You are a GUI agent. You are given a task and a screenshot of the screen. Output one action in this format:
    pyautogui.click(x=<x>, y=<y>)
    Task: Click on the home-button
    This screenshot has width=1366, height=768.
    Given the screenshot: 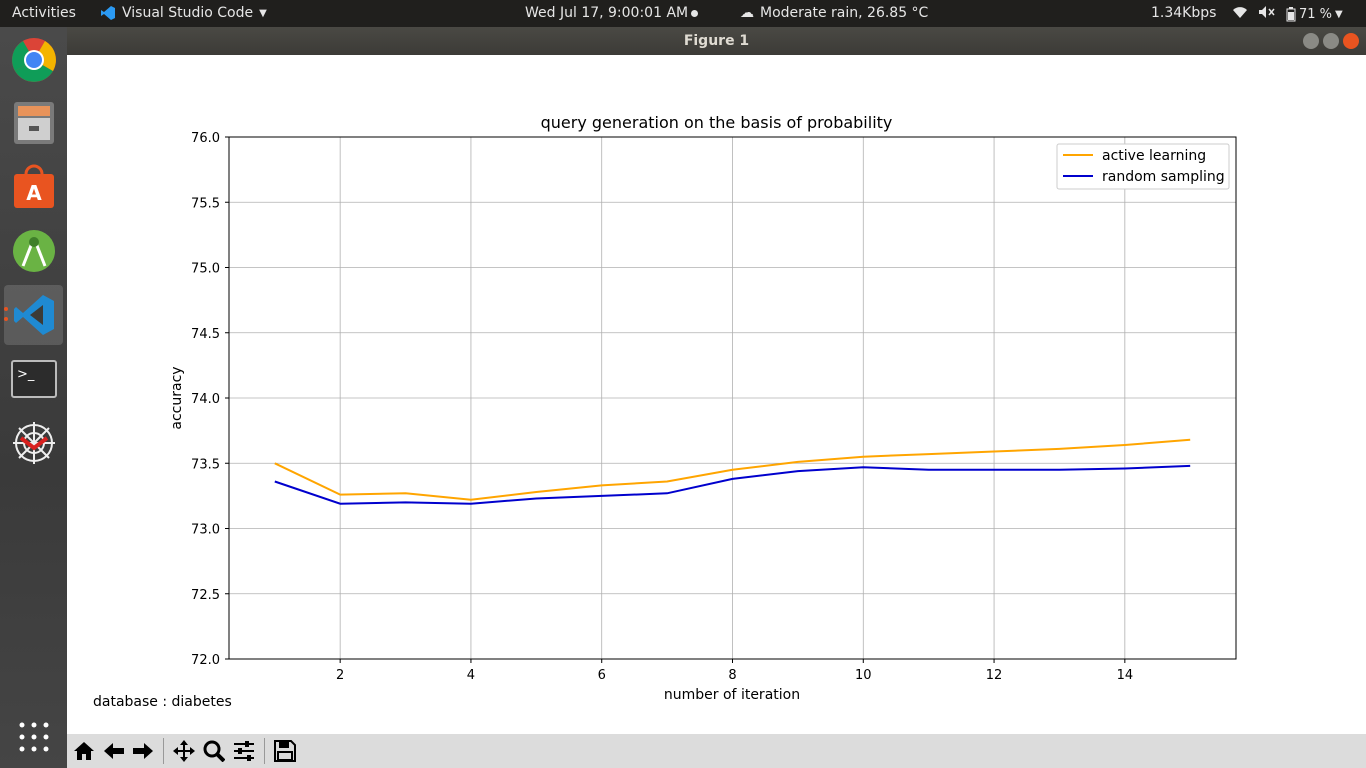 What is the action you would take?
    pyautogui.click(x=84, y=751)
    